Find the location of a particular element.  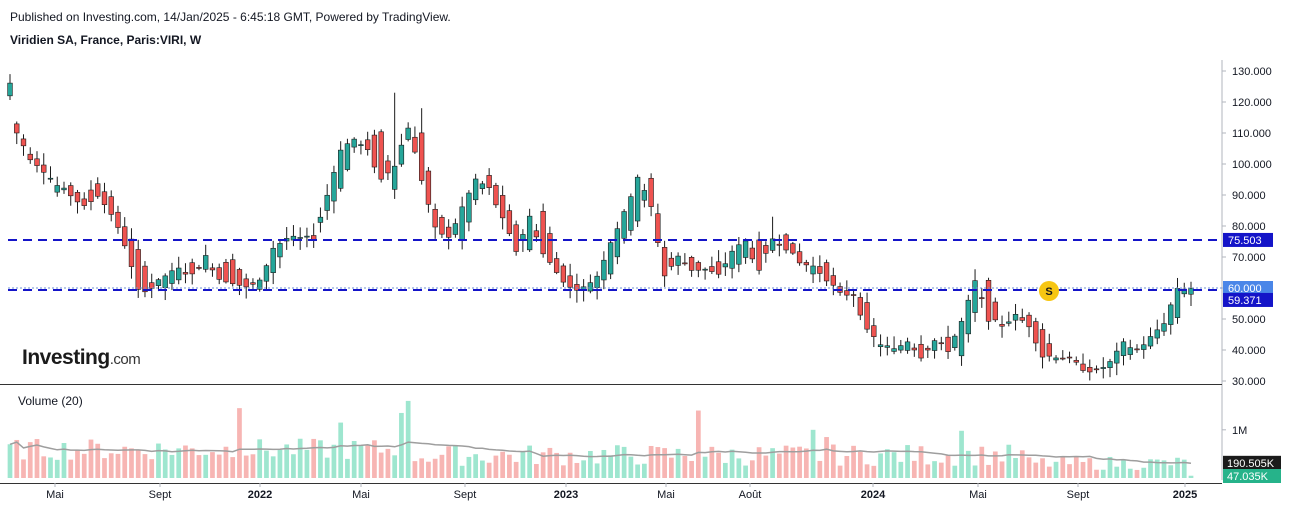

last-volume-tag-text: 47.035K is located at coordinates (1248, 477).